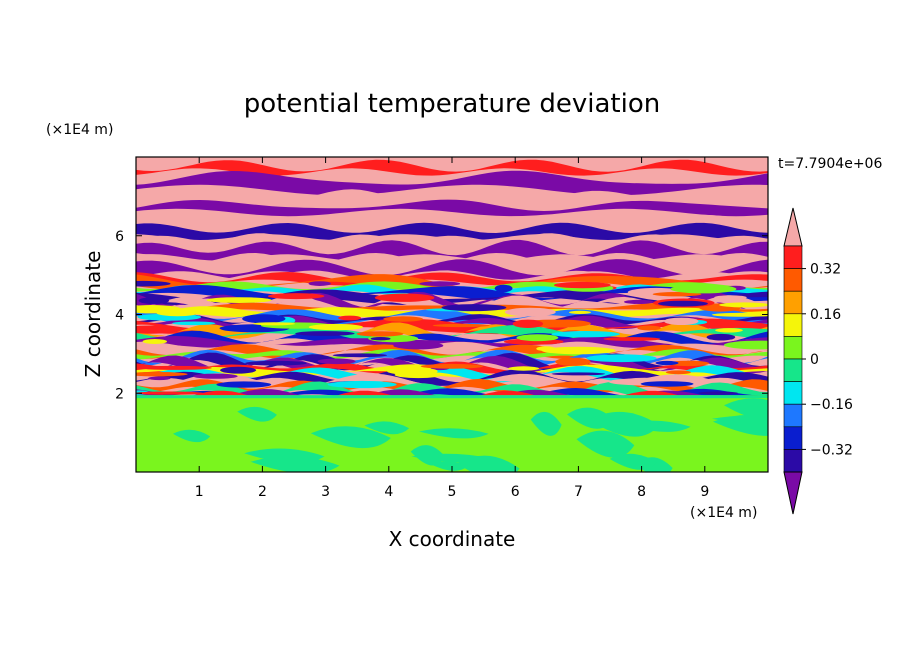 This screenshot has height=654, width=904. What do you see at coordinates (452, 397) in the screenshot?
I see `lower-edge` at bounding box center [452, 397].